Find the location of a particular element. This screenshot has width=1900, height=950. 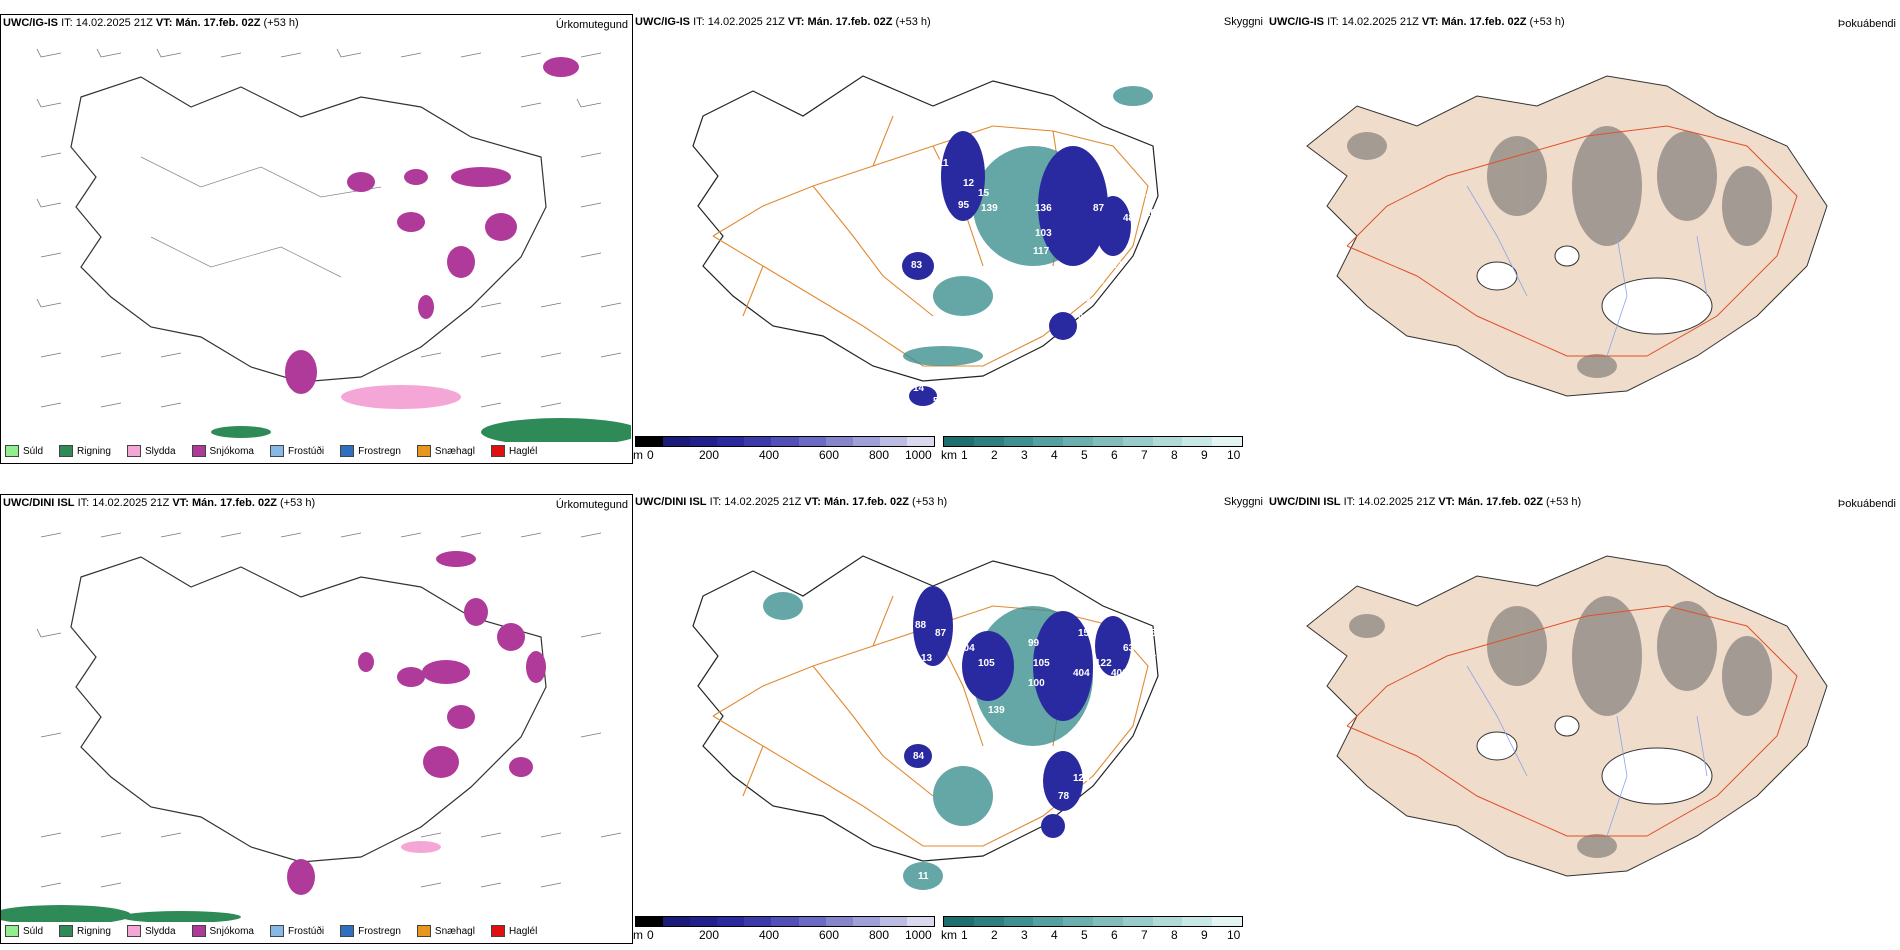

legend-item: Snjókoma is located at coordinates (222, 931).